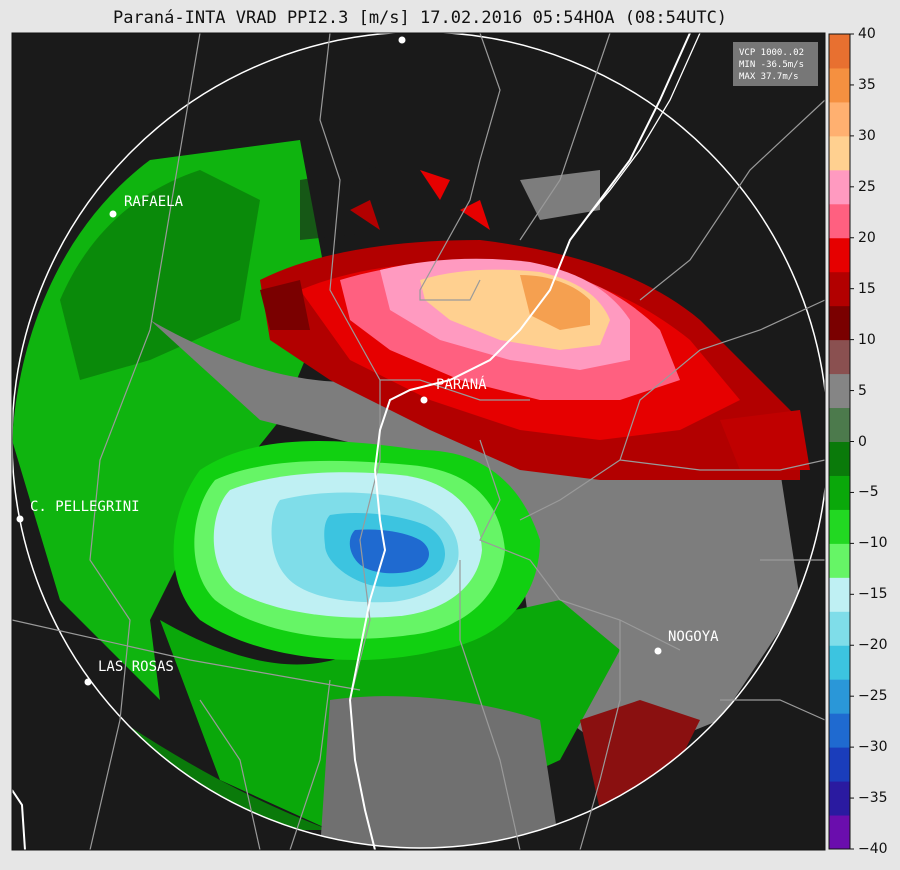  What do you see at coordinates (424, 400) in the screenshot?
I see `city-marker-parana` at bounding box center [424, 400].